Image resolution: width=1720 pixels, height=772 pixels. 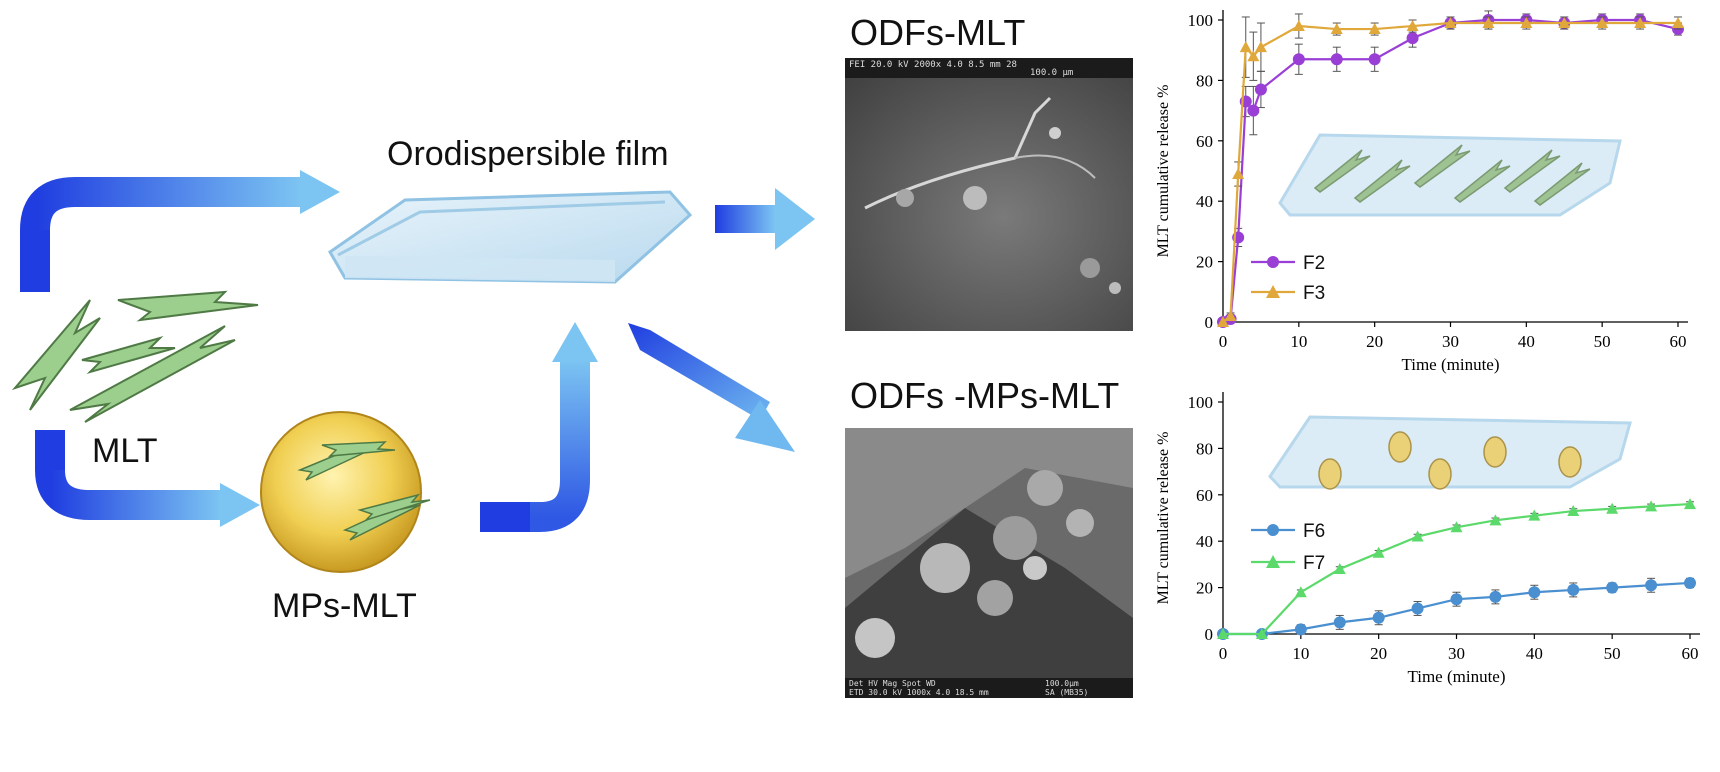 I want to click on arrow-film-to-odfs-mlt, so click(x=765, y=219).